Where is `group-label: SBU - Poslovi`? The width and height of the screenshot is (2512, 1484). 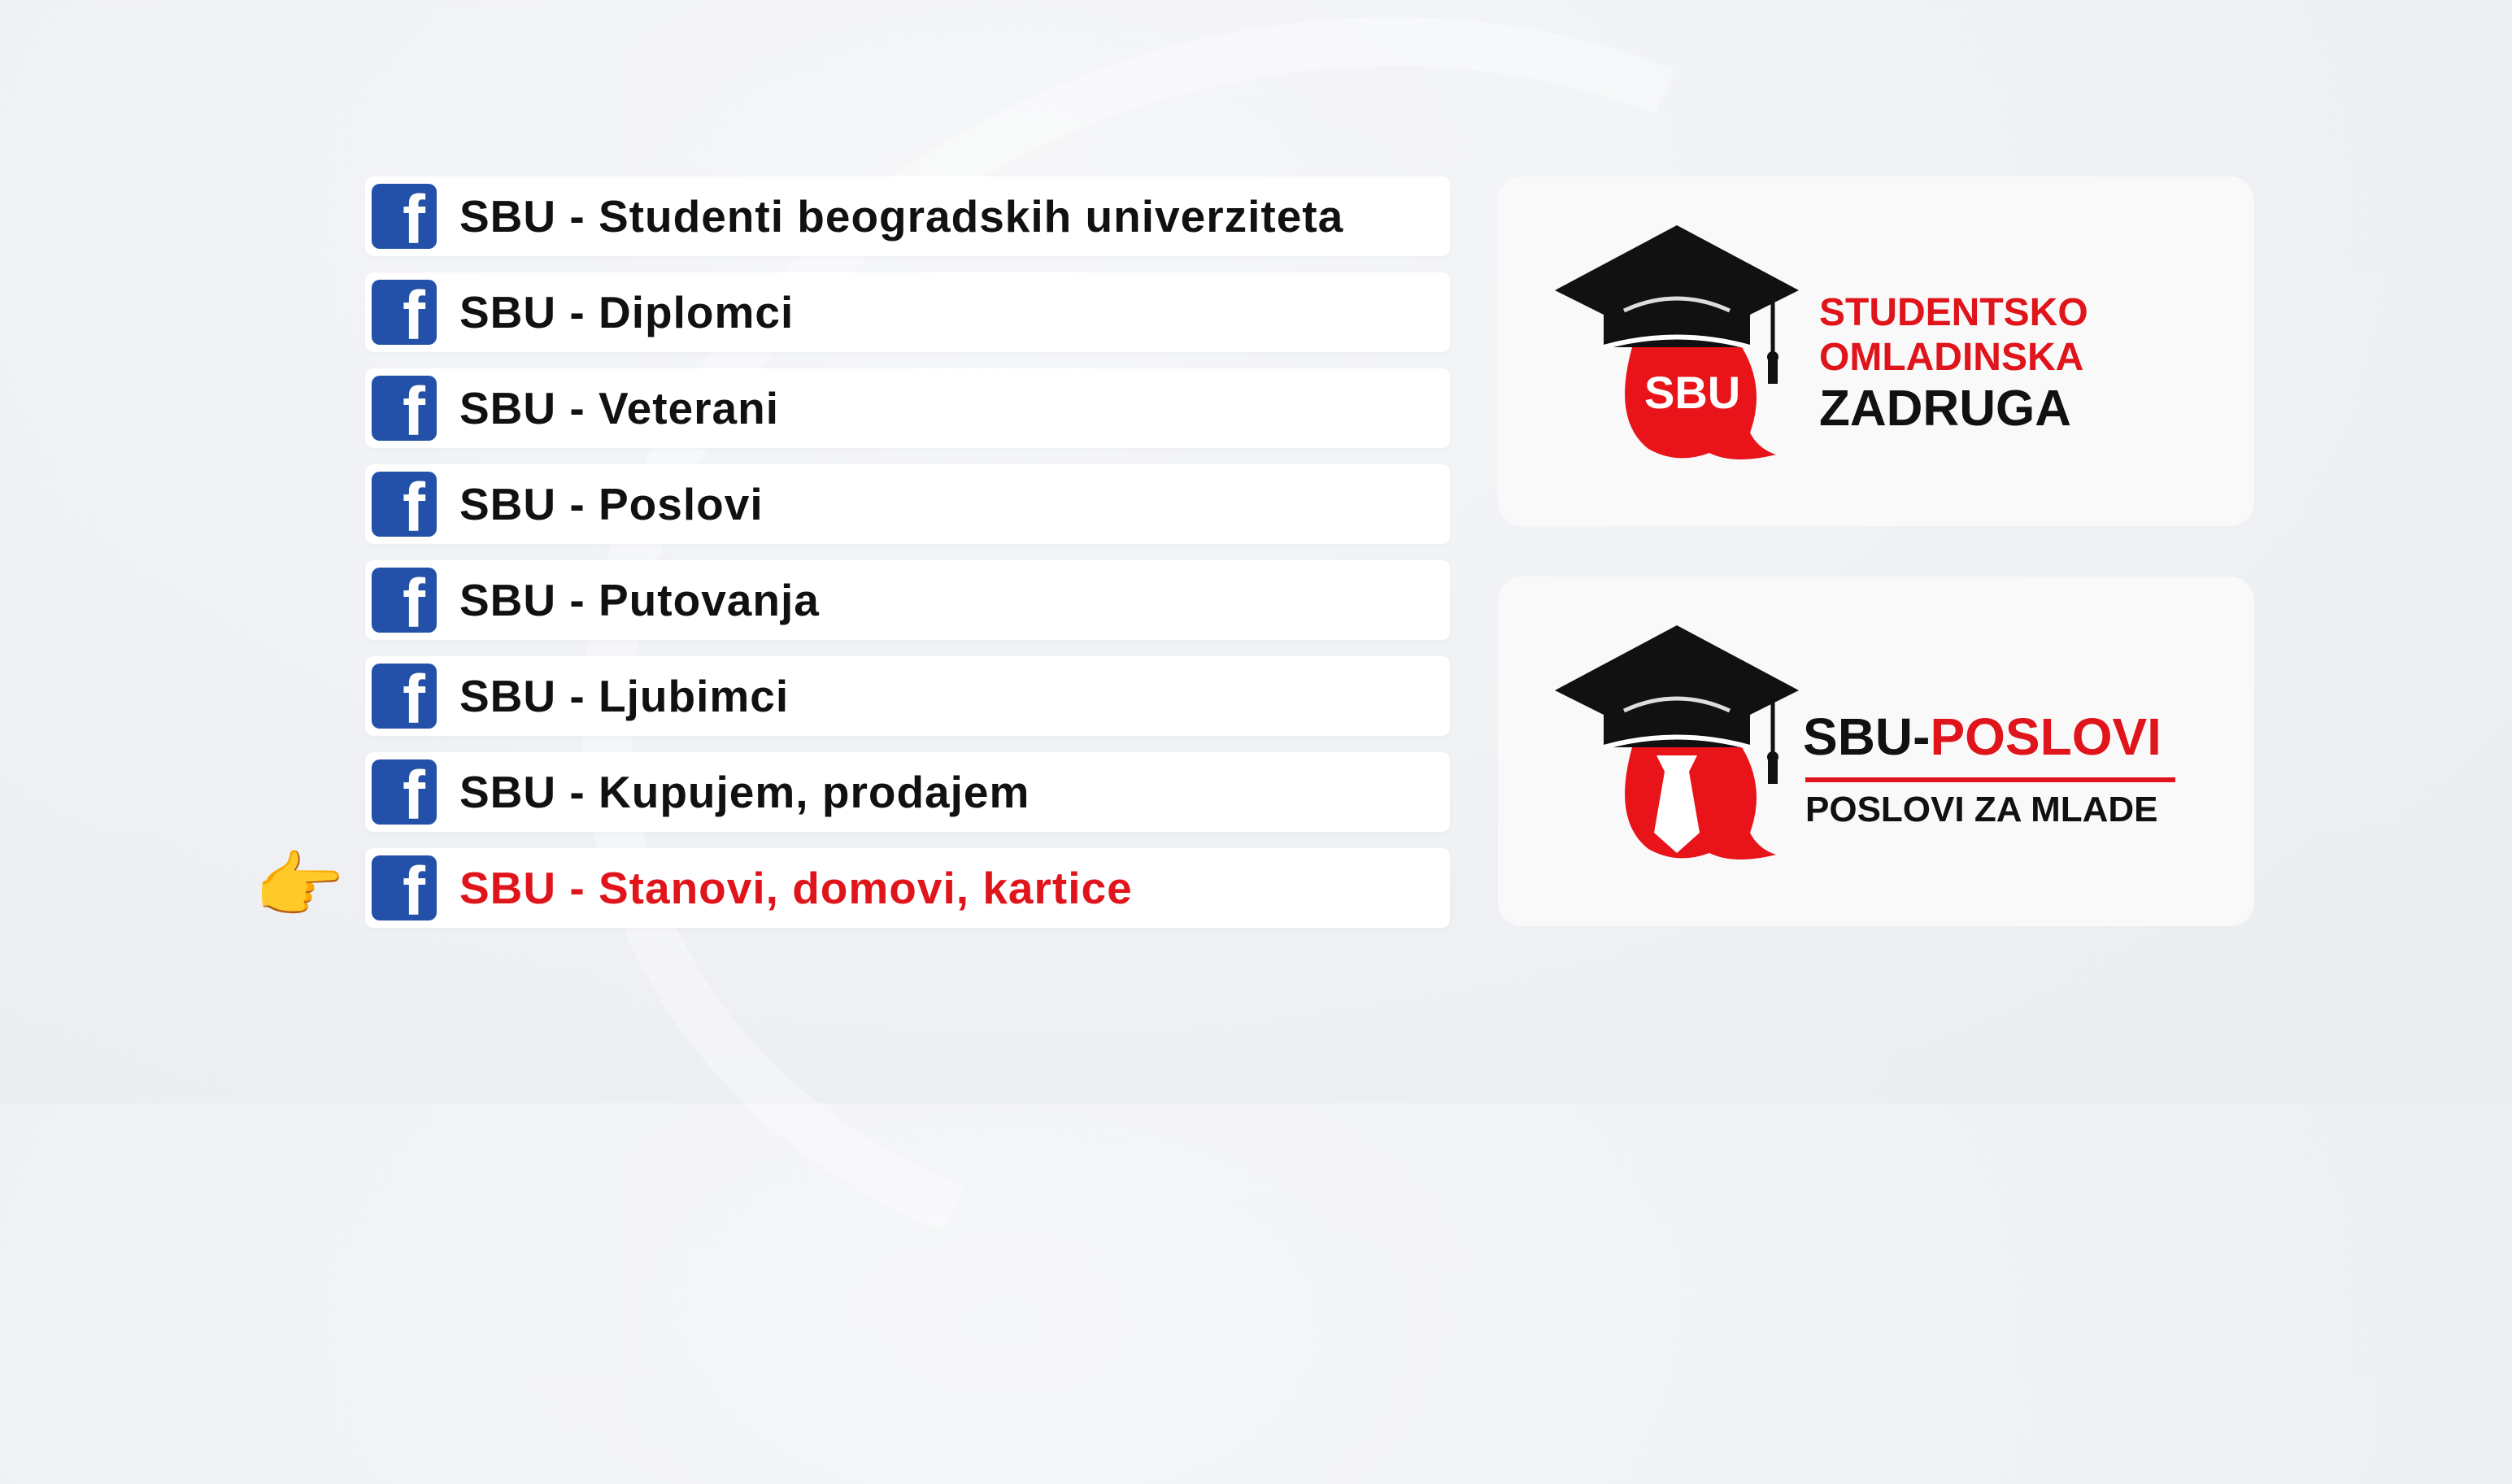
group-label: SBU - Poslovi is located at coordinates (611, 504).